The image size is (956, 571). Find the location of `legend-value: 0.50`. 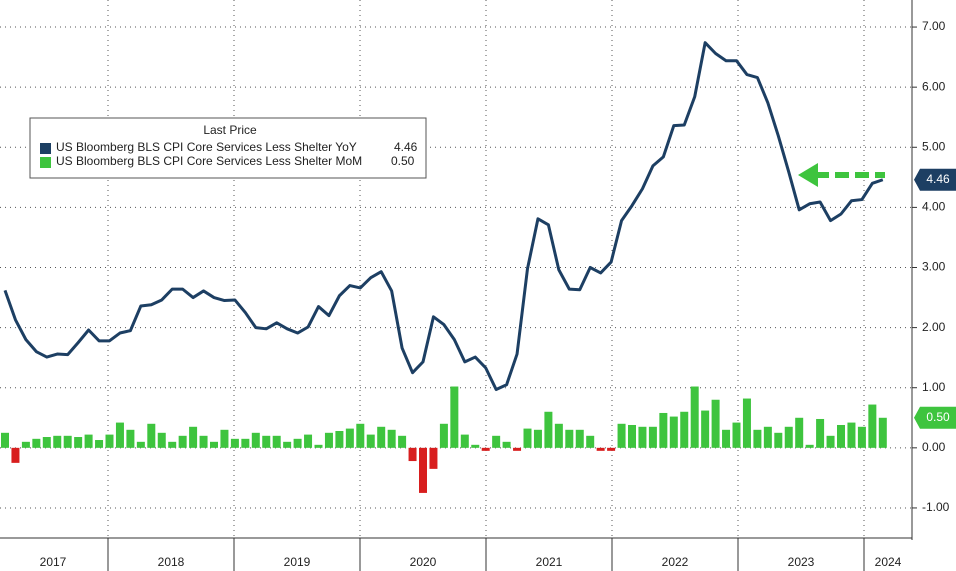

legend-value: 0.50 is located at coordinates (403, 161).